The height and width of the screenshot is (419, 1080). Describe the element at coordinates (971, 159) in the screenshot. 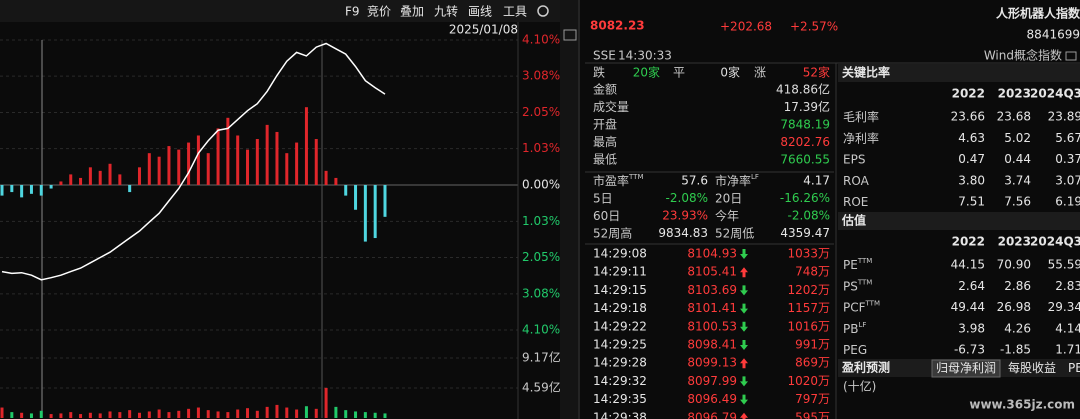

I see `table-cell: 0.47` at that location.